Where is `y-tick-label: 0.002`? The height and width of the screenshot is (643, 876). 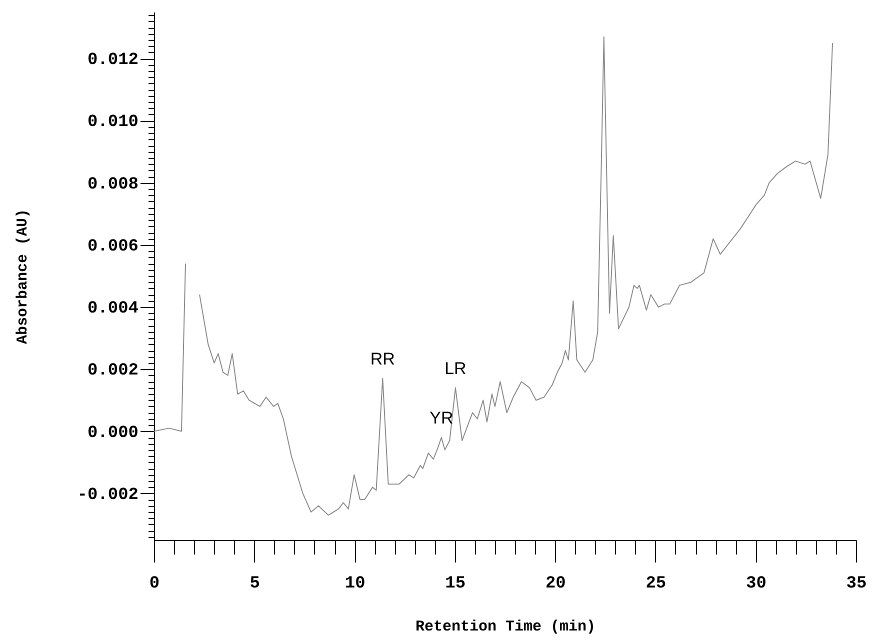
y-tick-label: 0.002 is located at coordinates (112, 371).